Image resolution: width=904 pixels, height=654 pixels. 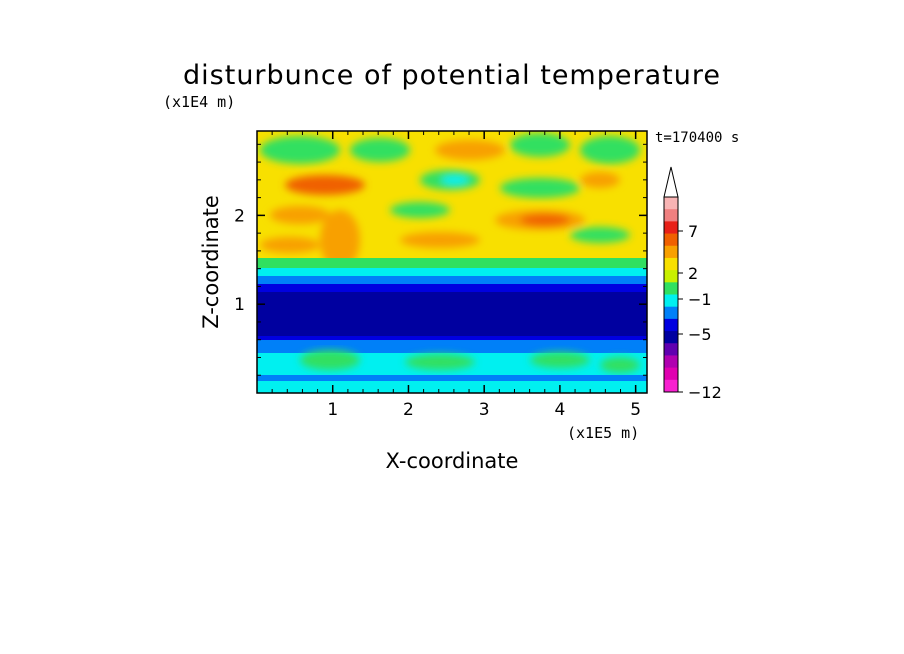 What do you see at coordinates (700, 334) in the screenshot?
I see `colorbar-label: −5` at bounding box center [700, 334].